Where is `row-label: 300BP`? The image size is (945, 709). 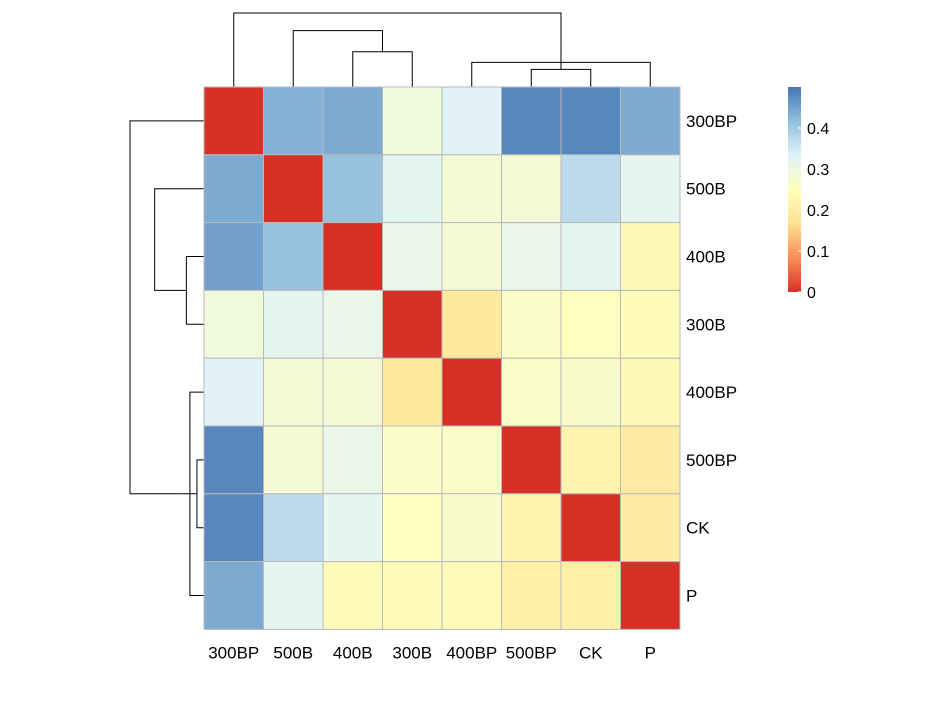
row-label: 300BP is located at coordinates (711, 121).